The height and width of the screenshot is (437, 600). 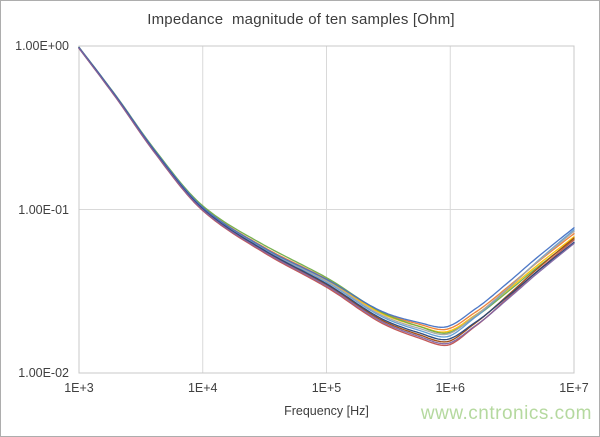 What do you see at coordinates (79, 388) in the screenshot?
I see `x-axis-tick-label: 1E+3` at bounding box center [79, 388].